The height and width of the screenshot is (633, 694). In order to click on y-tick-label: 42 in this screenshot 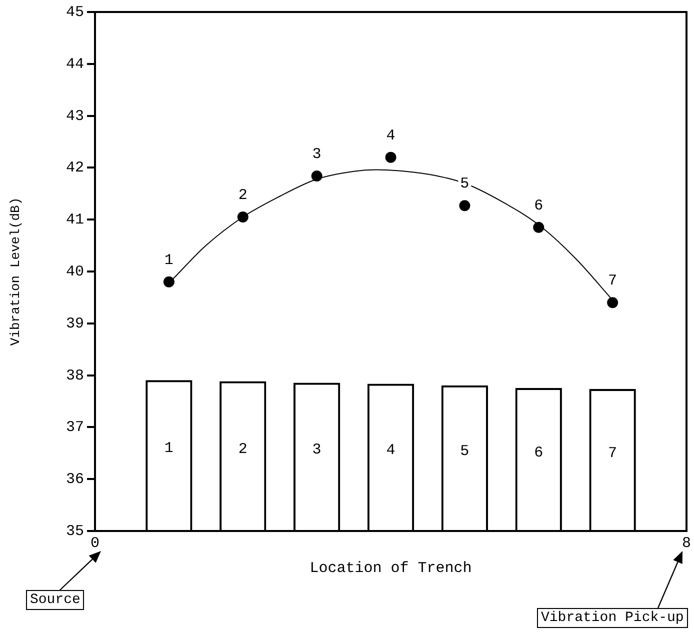, I will do `click(75, 168)`.